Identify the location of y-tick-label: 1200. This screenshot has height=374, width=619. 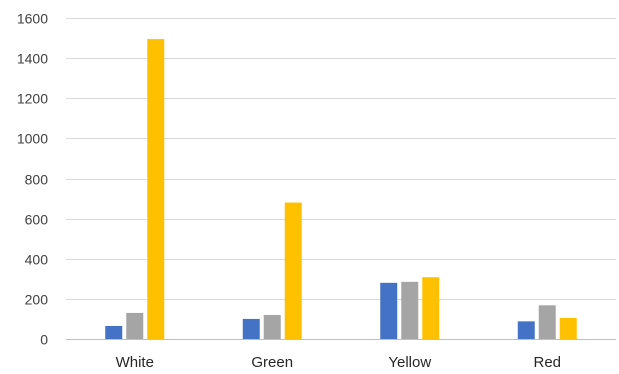
(32, 99).